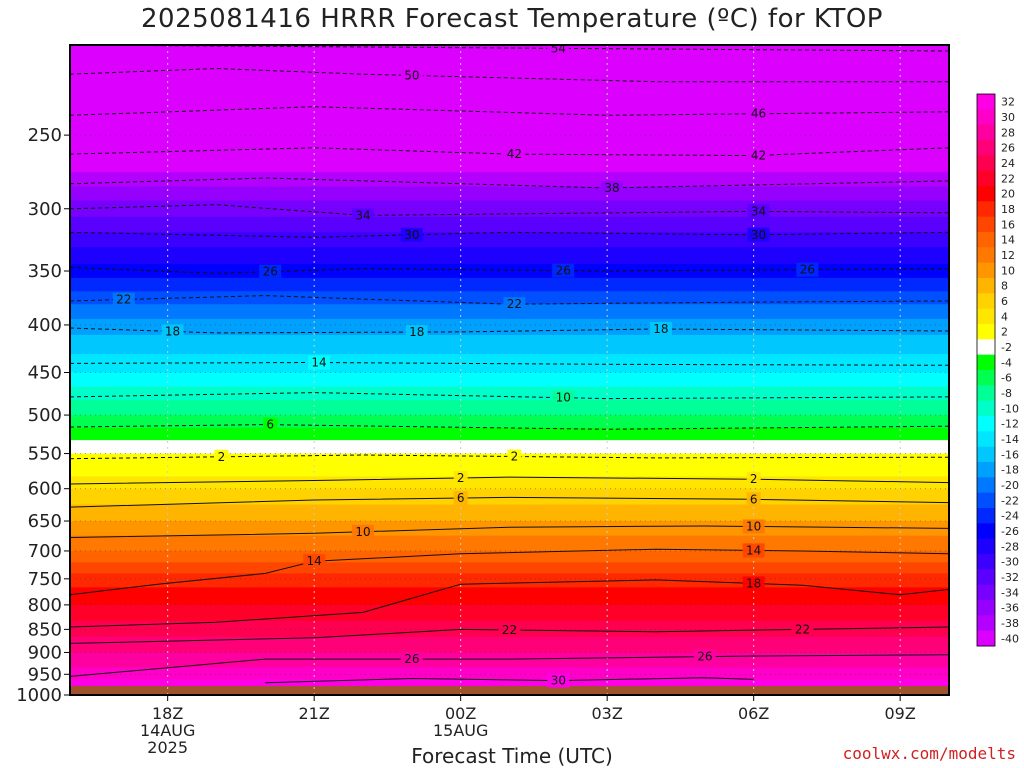 The image size is (1024, 768). What do you see at coordinates (1010, 454) in the screenshot?
I see `colorbar-tick-label: -16` at bounding box center [1010, 454].